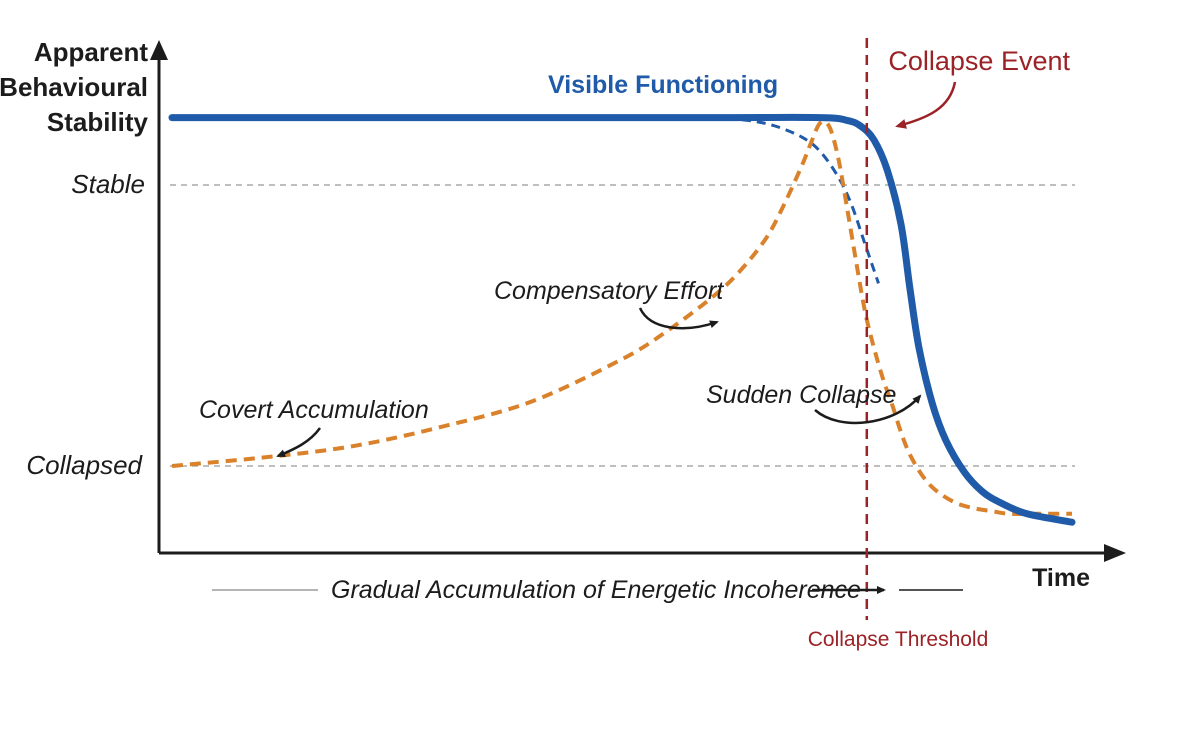 The image size is (1203, 750). I want to click on y-axis-title-line-1: Apparent, so click(91, 52).